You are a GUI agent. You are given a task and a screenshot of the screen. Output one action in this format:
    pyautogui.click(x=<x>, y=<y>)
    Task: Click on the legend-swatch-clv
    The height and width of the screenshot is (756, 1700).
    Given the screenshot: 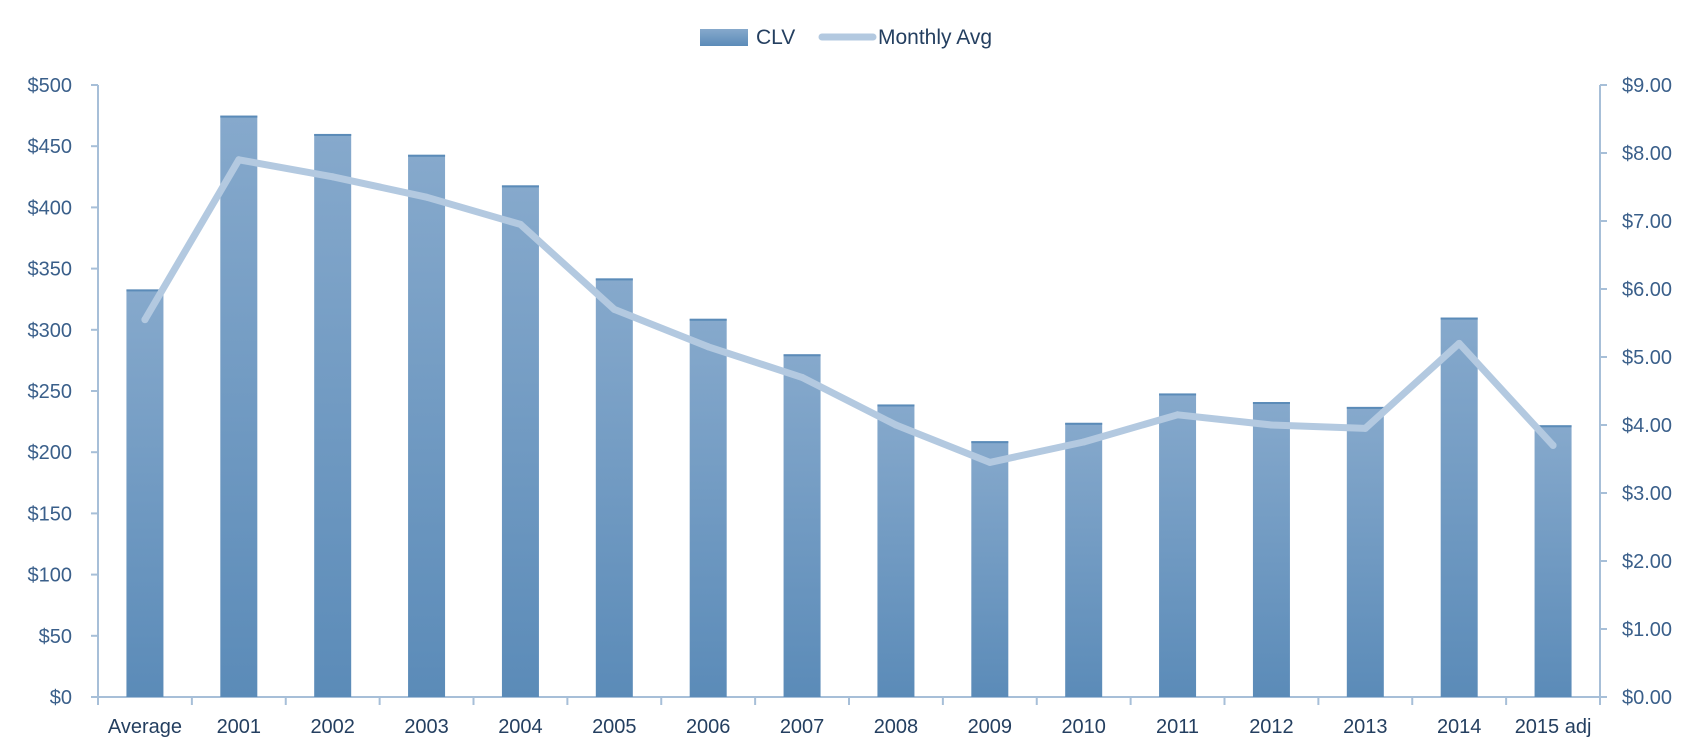 What is the action you would take?
    pyautogui.click(x=724, y=37)
    